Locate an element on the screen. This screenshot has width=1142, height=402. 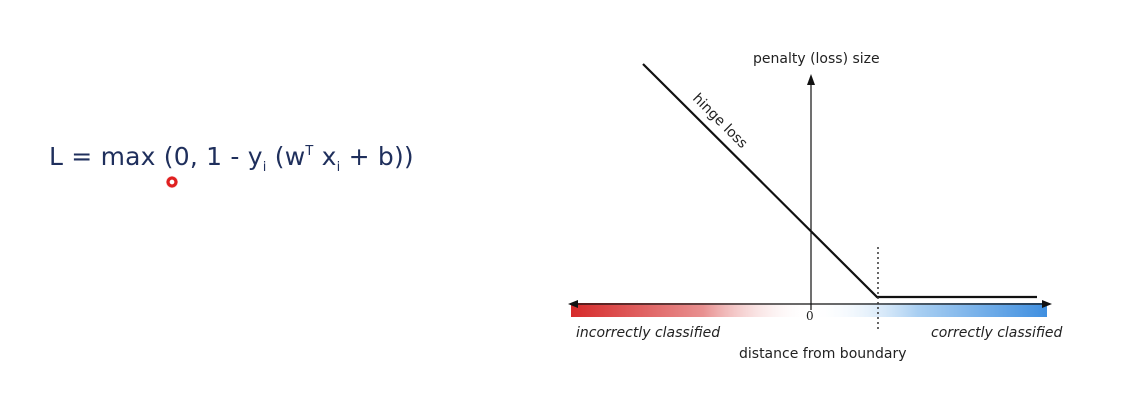
formula-subscript-i-2: i is located at coordinates (338, 167).